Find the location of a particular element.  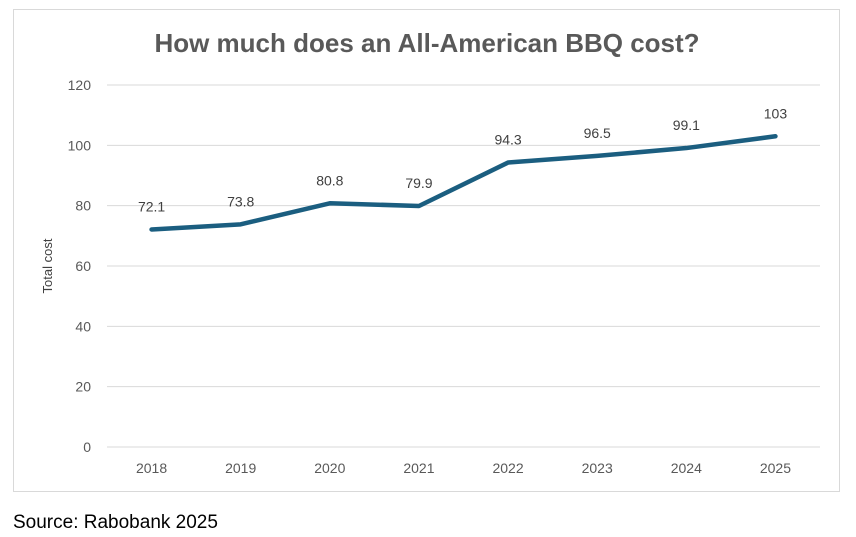

chart-title: How much does an All-American BBQ cost? is located at coordinates (426, 43).